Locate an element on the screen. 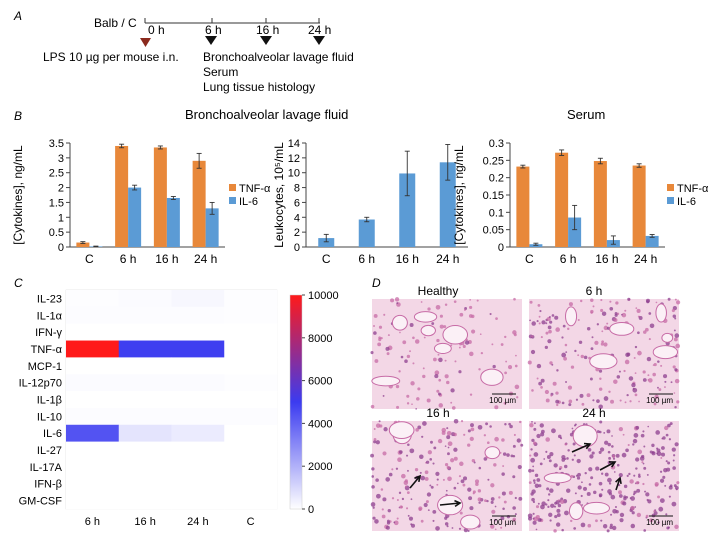  scale-bar-label: 100 µm is located at coordinates (659, 522).